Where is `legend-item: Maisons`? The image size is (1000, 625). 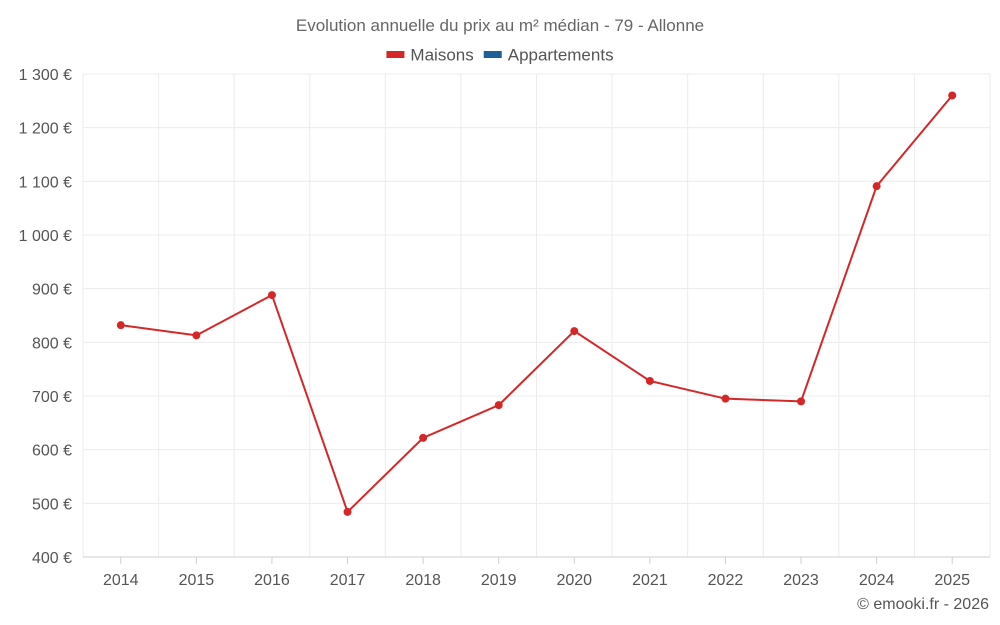
legend-item: Maisons is located at coordinates (430, 54).